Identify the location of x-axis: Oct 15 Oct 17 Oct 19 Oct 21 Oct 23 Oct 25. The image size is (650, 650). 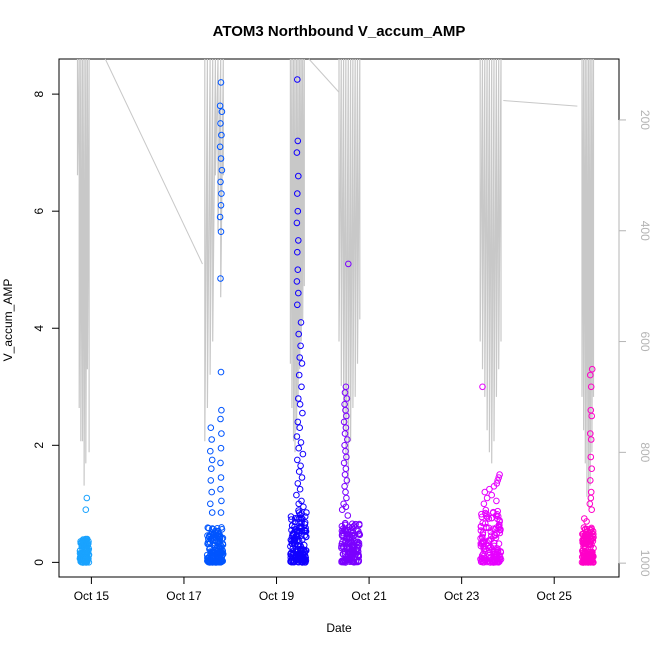
(323, 589).